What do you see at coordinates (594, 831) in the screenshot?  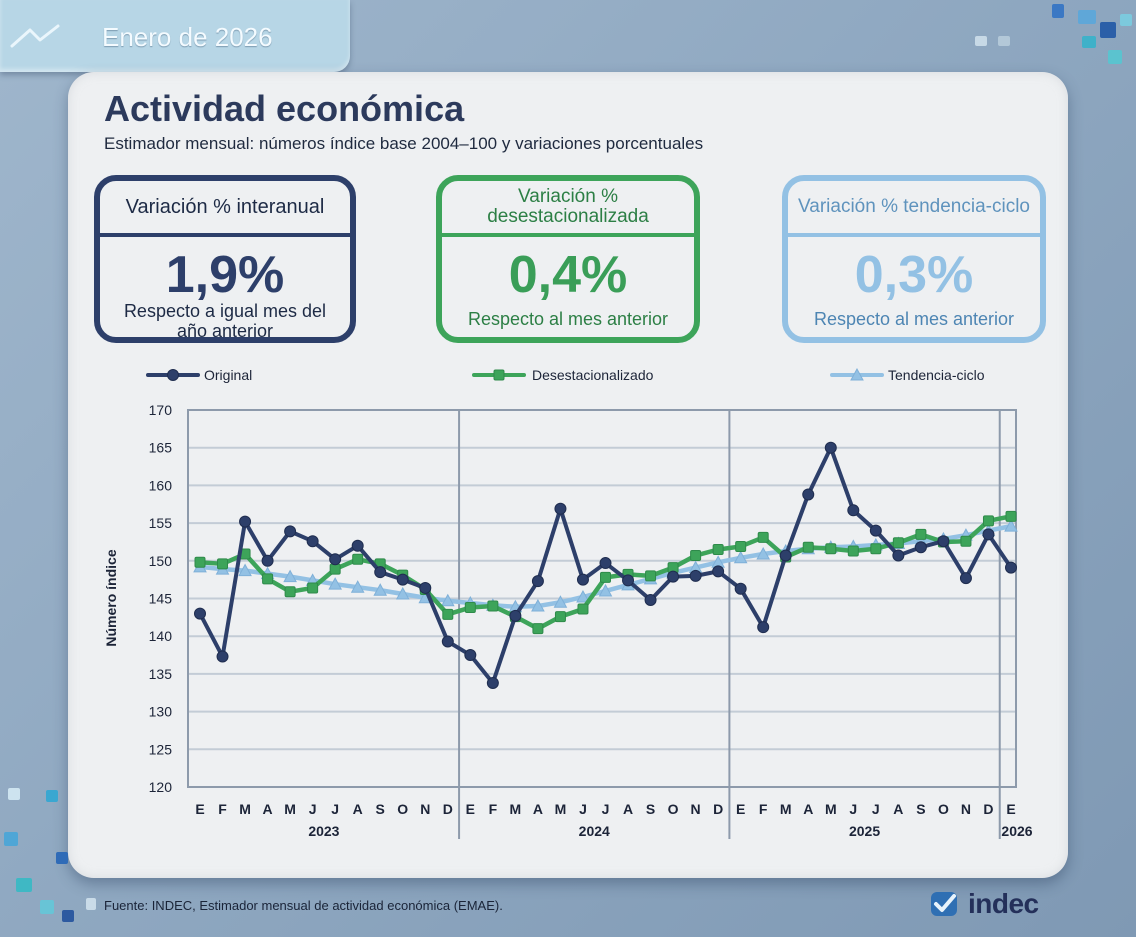 I see `year-label: 2024` at bounding box center [594, 831].